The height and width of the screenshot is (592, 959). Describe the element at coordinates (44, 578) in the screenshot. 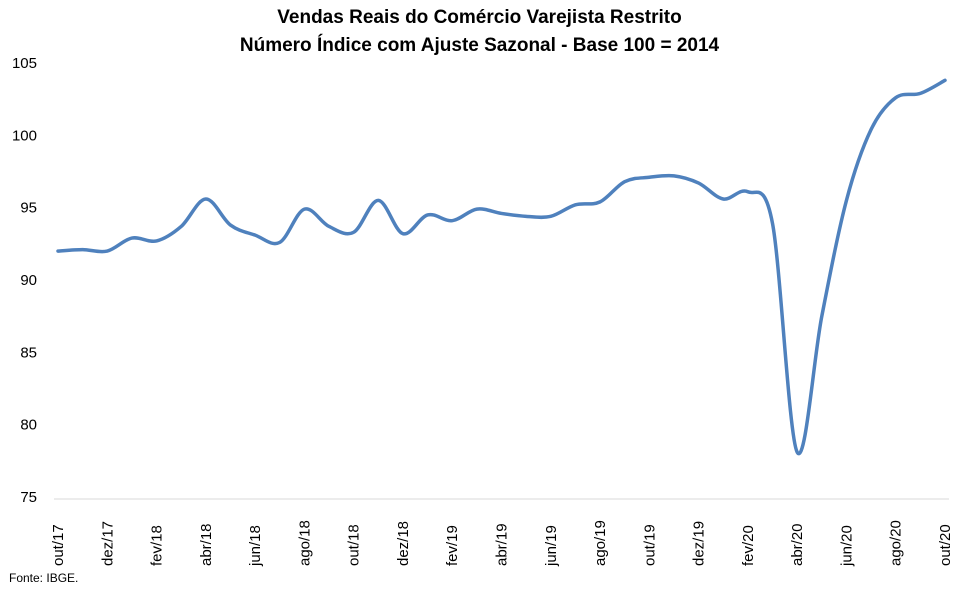

I see `source-note: Fonte: IBGE.` at that location.